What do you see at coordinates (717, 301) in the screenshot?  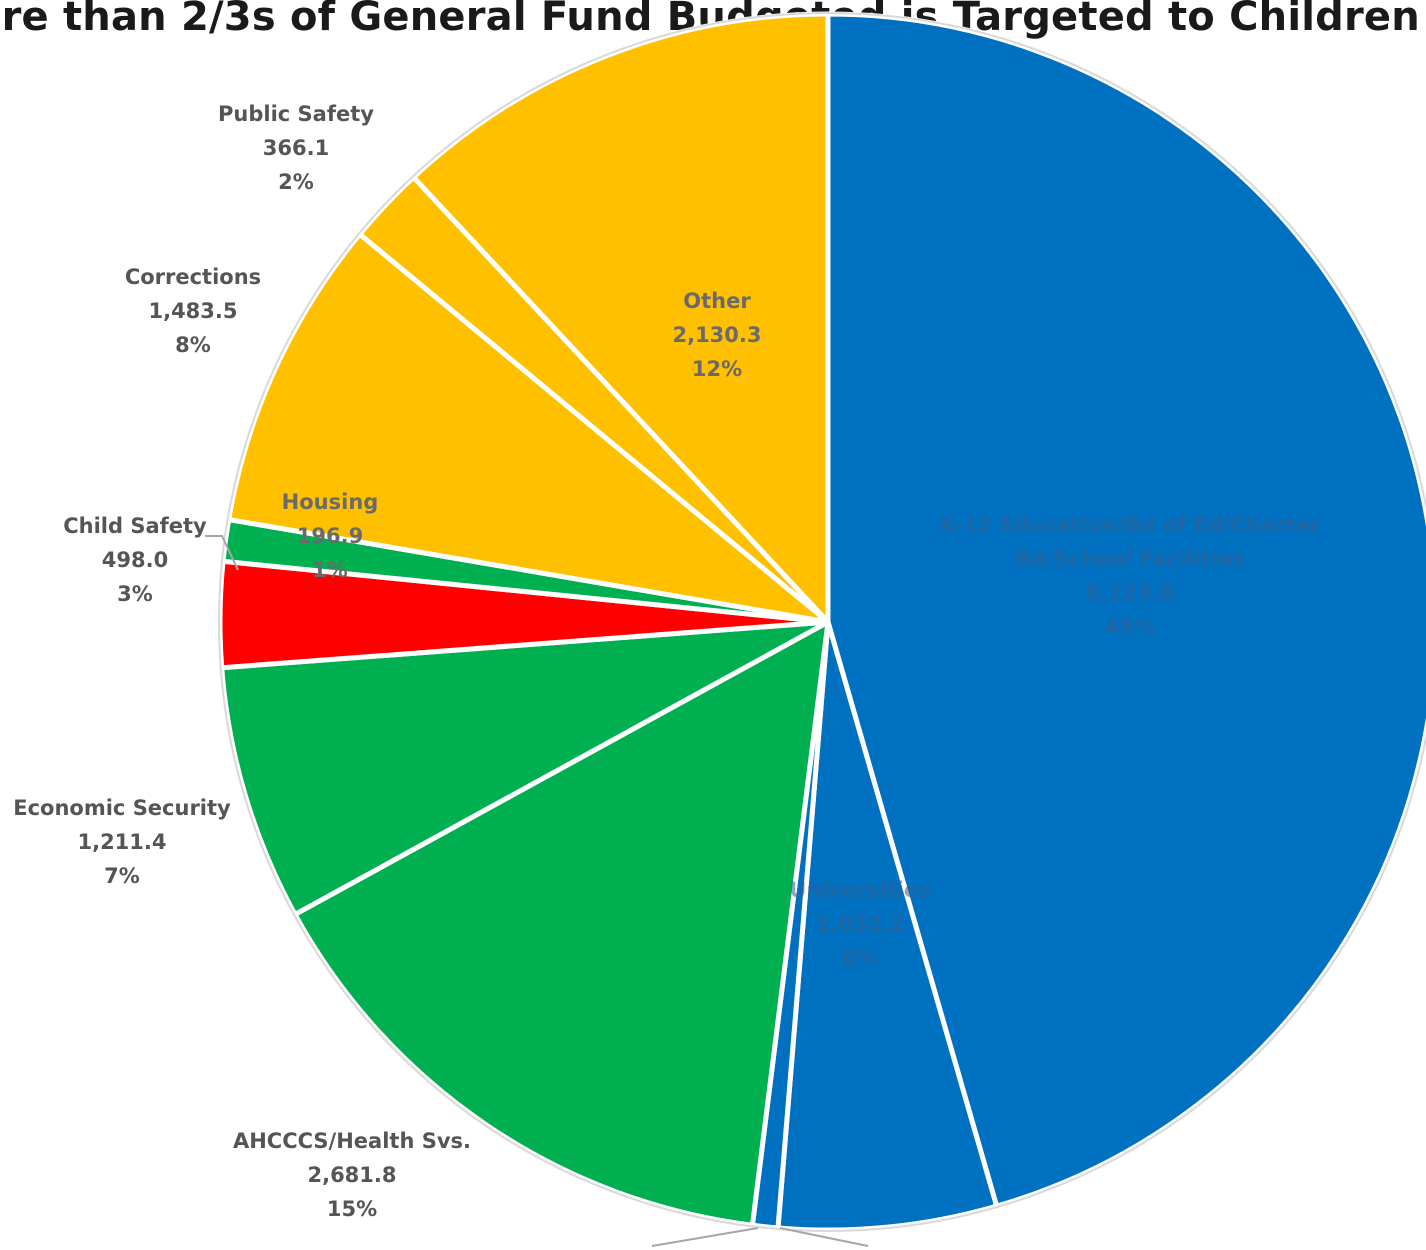 I see `label-other-name: Other` at bounding box center [717, 301].